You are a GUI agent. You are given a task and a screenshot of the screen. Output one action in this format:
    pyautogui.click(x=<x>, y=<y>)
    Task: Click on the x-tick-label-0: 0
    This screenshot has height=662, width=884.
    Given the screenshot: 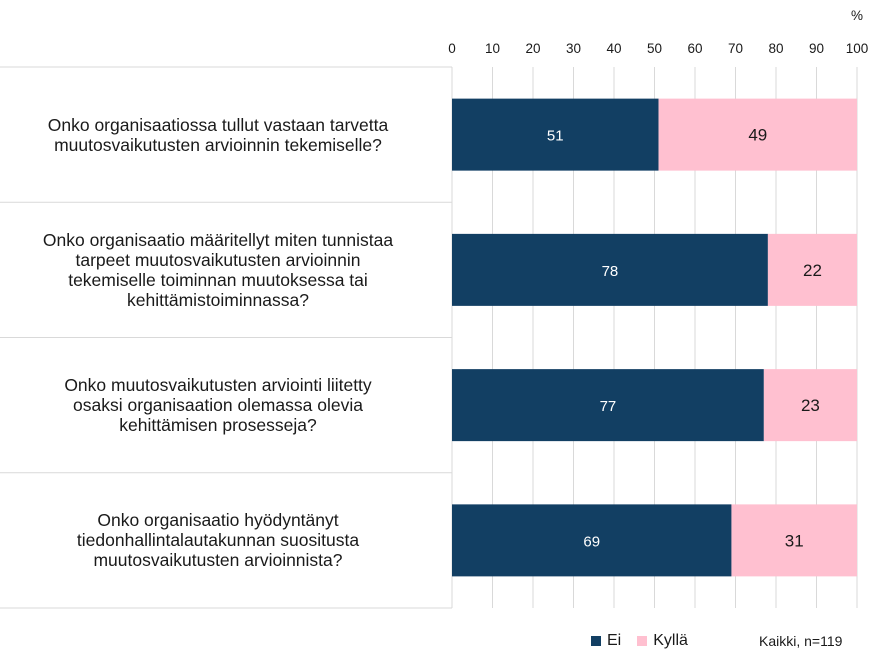 What is the action you would take?
    pyautogui.click(x=452, y=48)
    